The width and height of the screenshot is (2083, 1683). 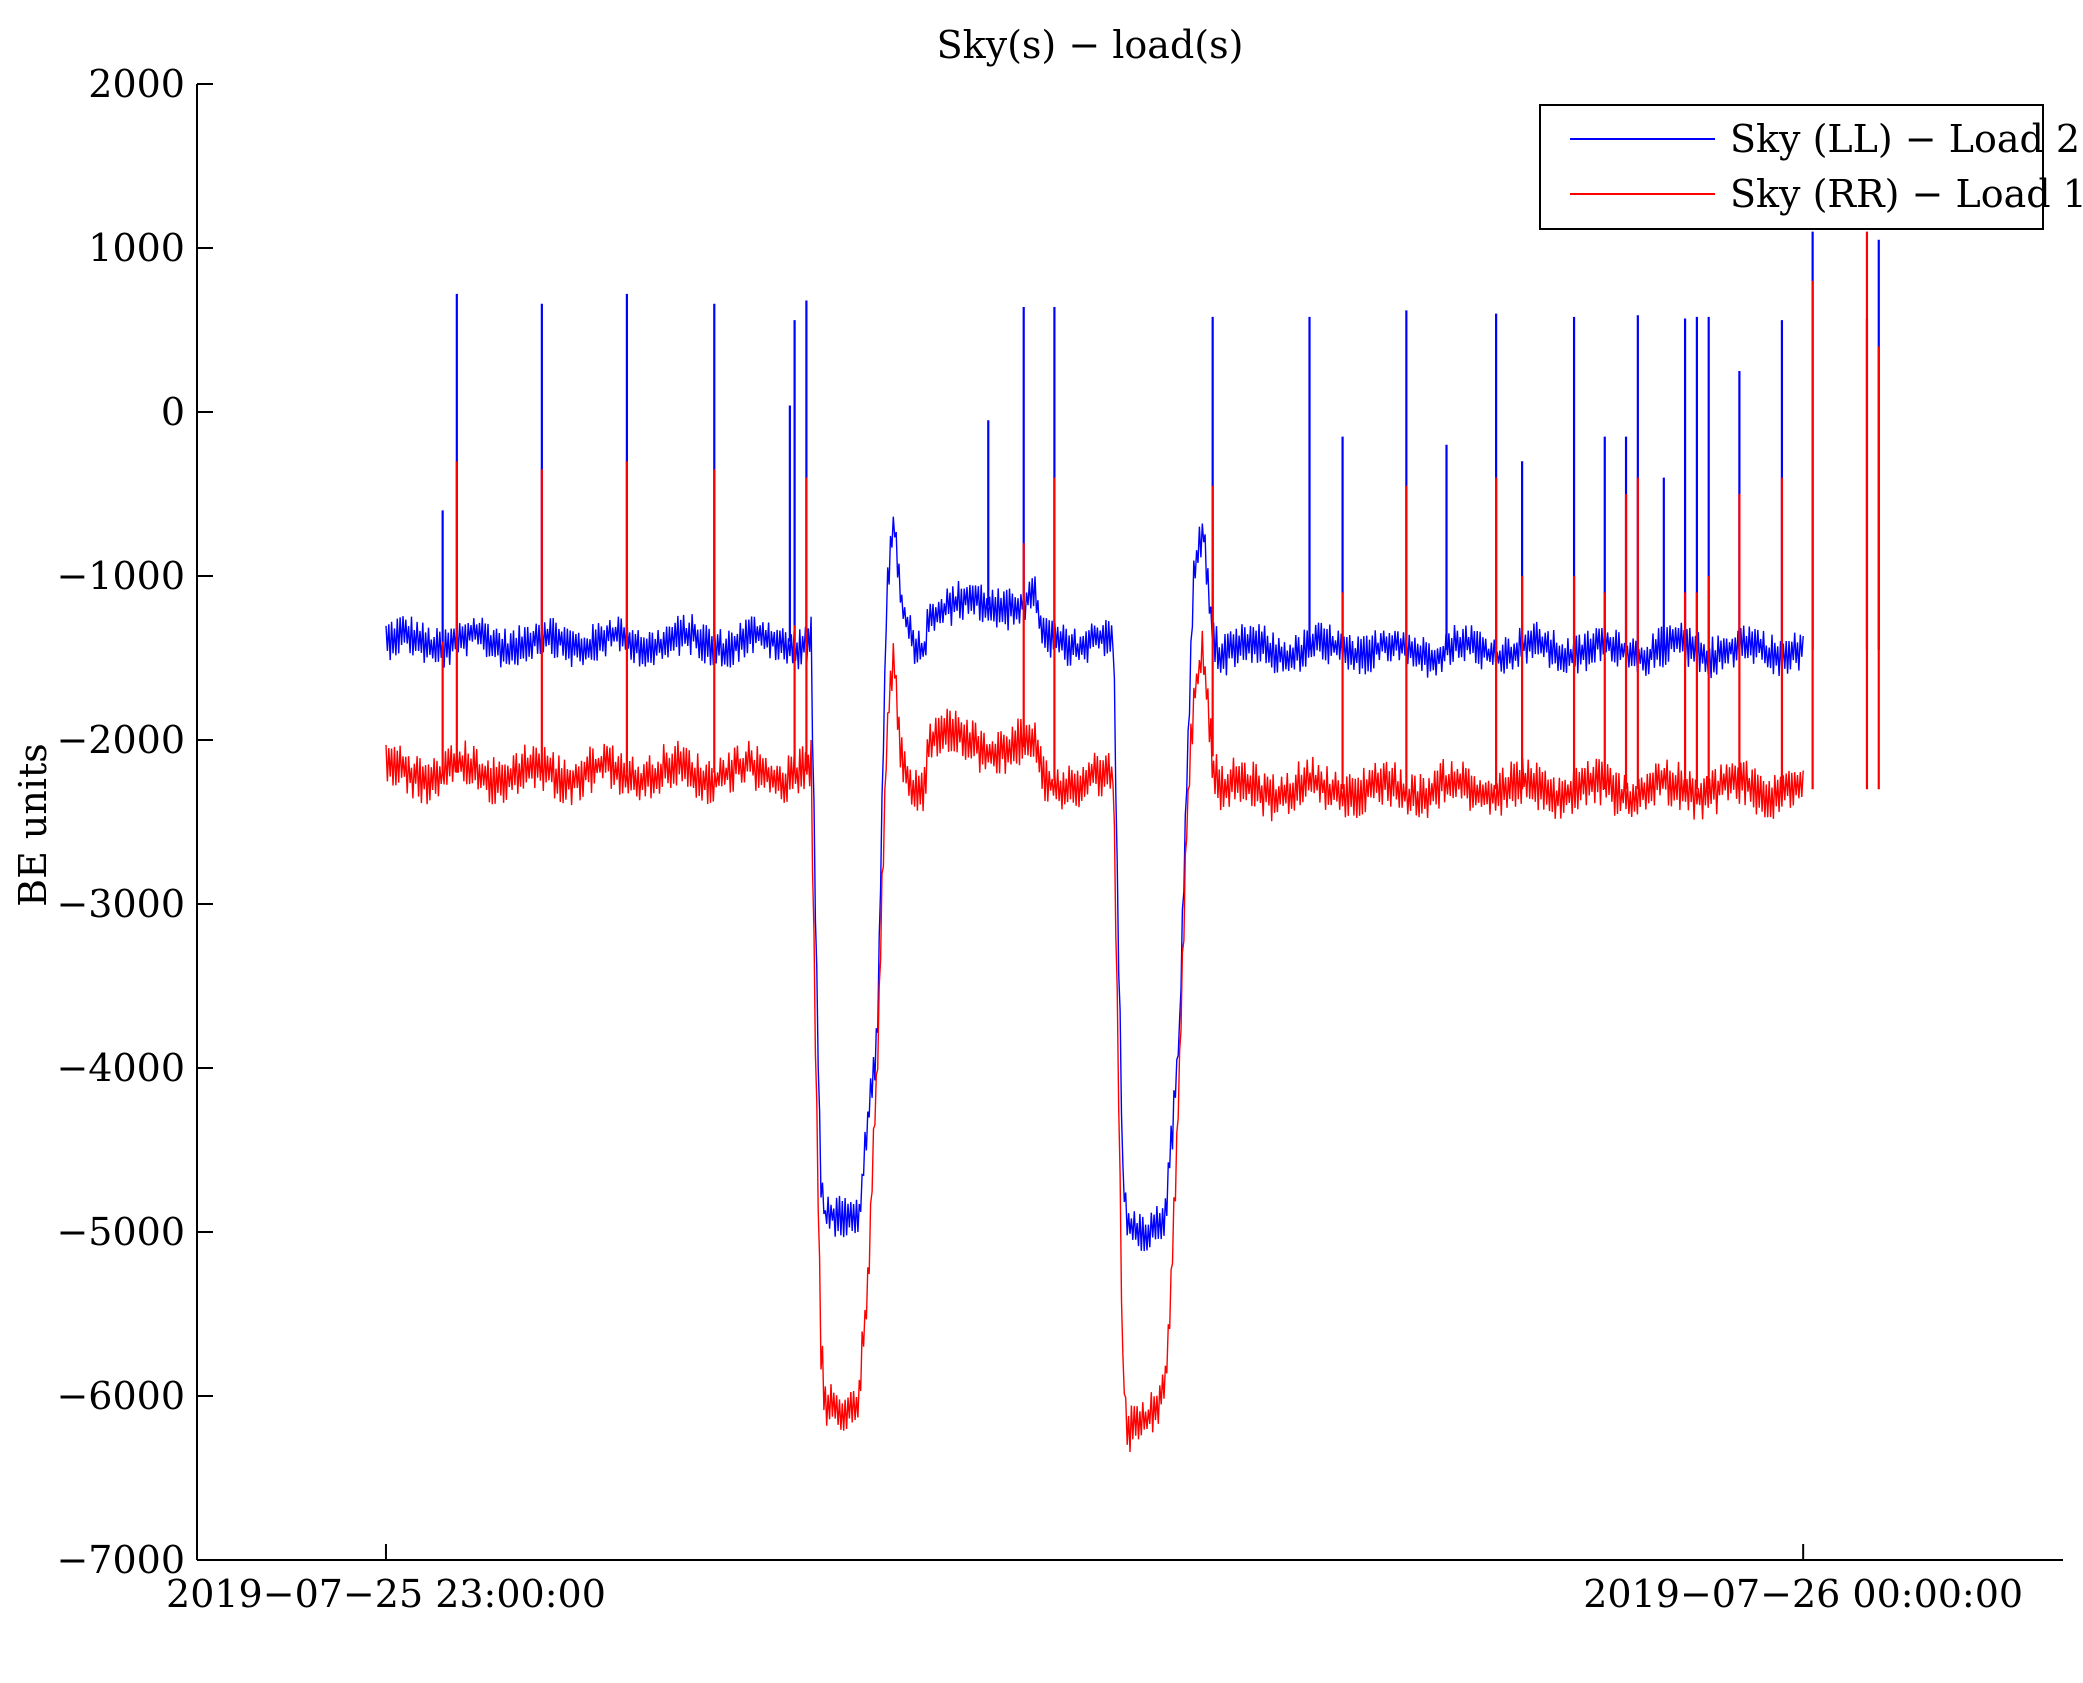 What do you see at coordinates (1791, 167) in the screenshot?
I see `legend-box` at bounding box center [1791, 167].